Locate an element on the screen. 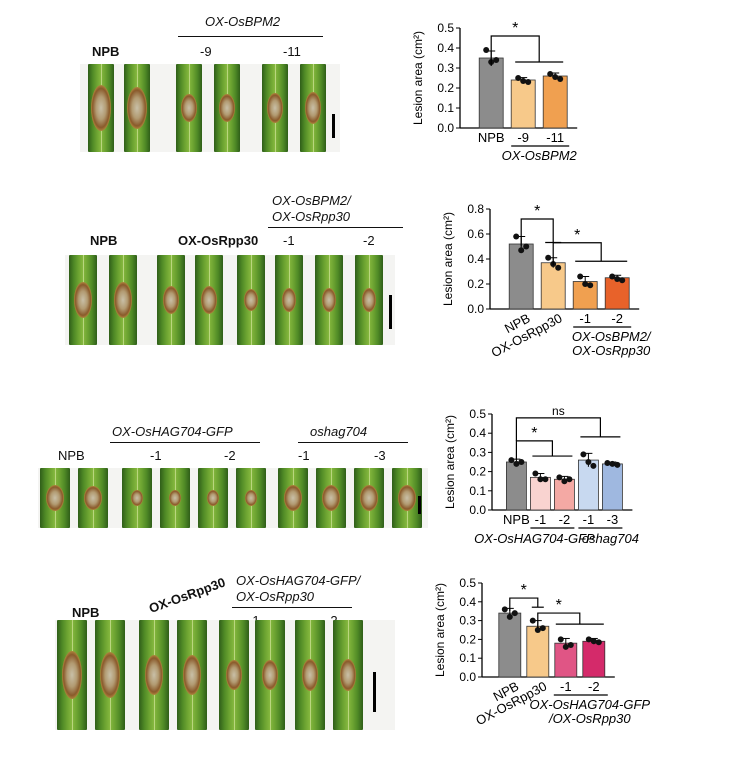  line-label-2: -11 is located at coordinates (292, 51).